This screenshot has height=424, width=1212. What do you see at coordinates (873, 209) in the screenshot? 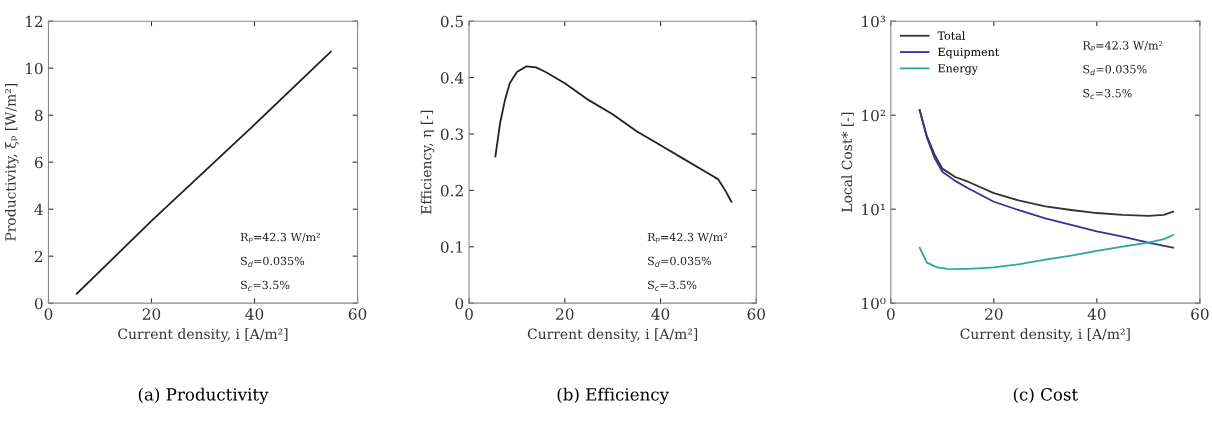
I see `y-tick-label: 10¹` at bounding box center [873, 209].